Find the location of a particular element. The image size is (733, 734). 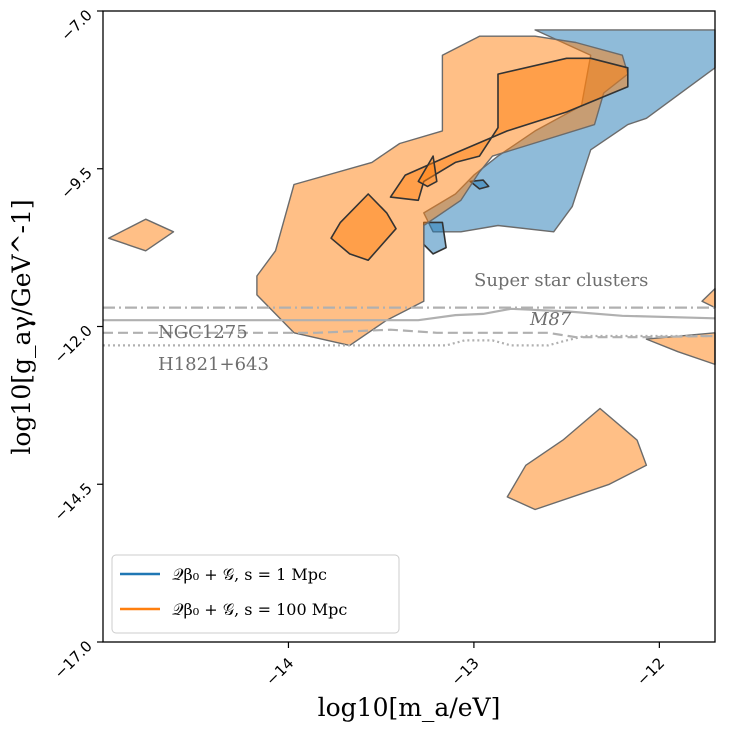

y-axis-label: log10[g_aγ/GeV^-1] is located at coordinates (21, 326).